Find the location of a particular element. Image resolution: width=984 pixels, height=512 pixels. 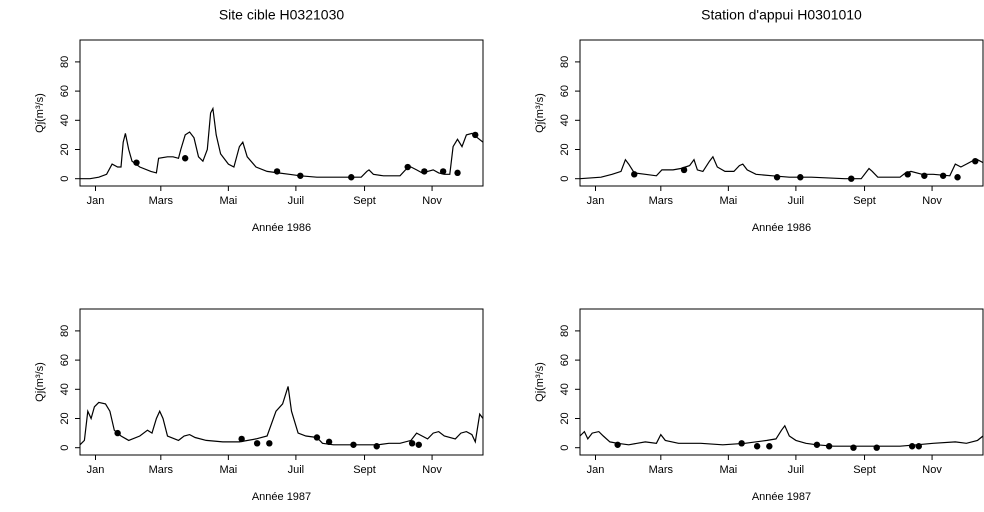

chart-title: Station d'appui H0301010 is located at coordinates (781, 15).